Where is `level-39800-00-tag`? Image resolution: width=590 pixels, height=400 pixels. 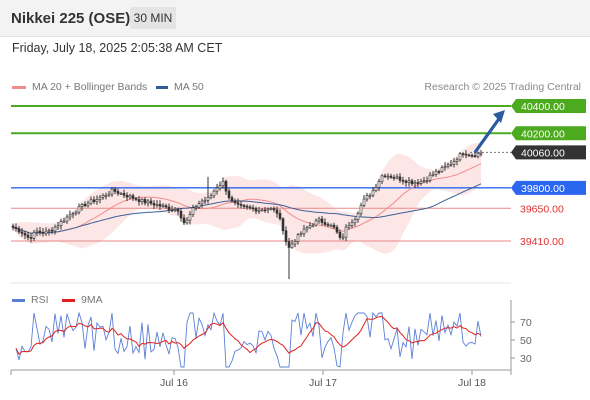
level-39800-00-tag is located at coordinates (548, 187).